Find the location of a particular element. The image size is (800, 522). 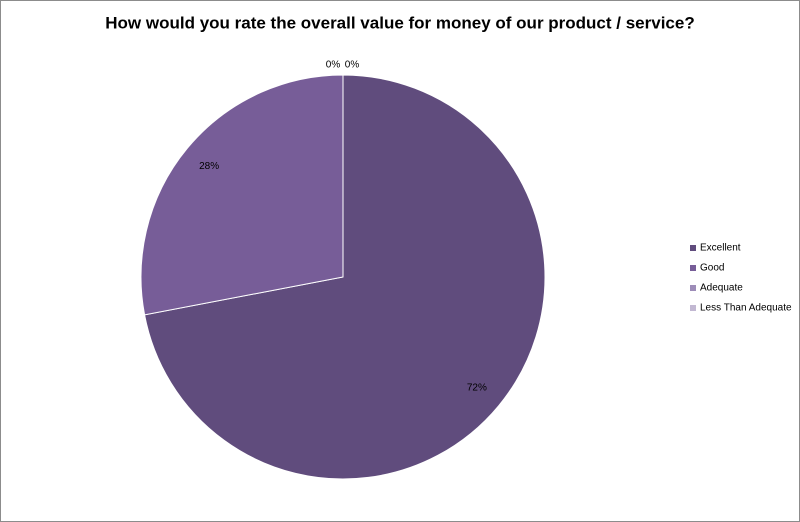

data-label: 72% is located at coordinates (477, 387).